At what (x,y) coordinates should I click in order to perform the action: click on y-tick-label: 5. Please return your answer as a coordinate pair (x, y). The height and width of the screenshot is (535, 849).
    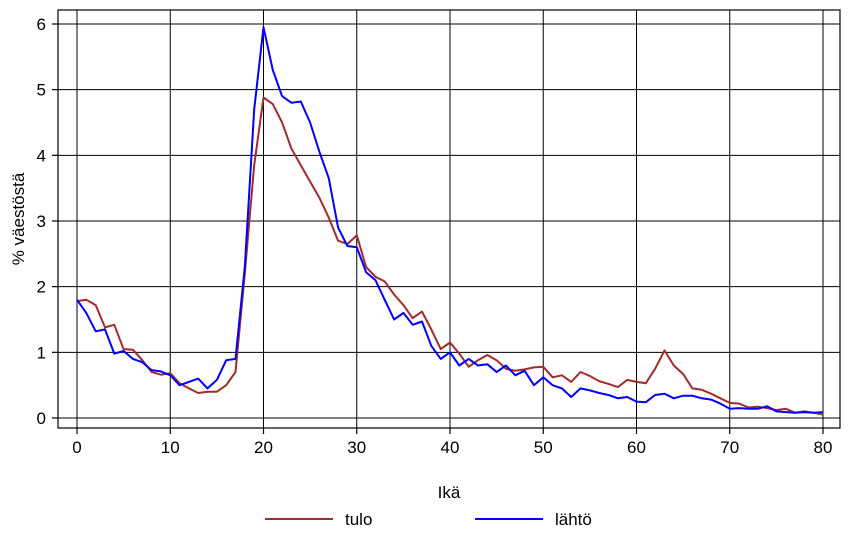
    Looking at the image, I should click on (41, 90).